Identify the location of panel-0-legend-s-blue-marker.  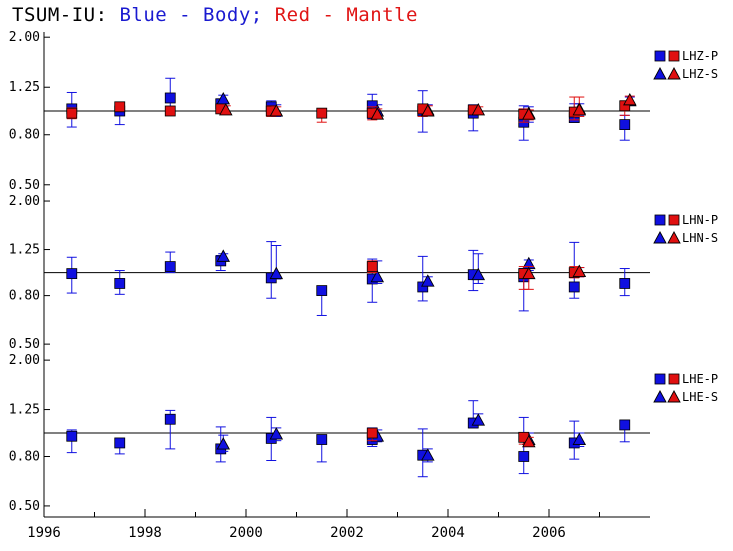
(660, 73).